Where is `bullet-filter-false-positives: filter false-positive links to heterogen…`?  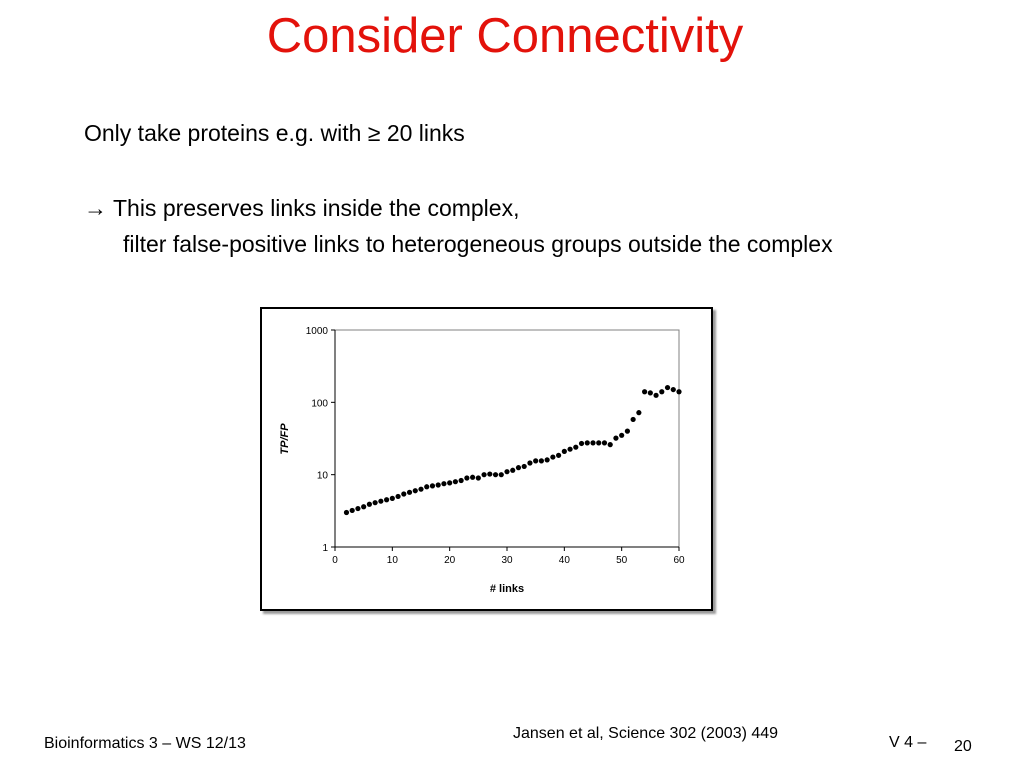
bullet-filter-false-positives: filter false-positive links to heterogen… is located at coordinates (478, 244).